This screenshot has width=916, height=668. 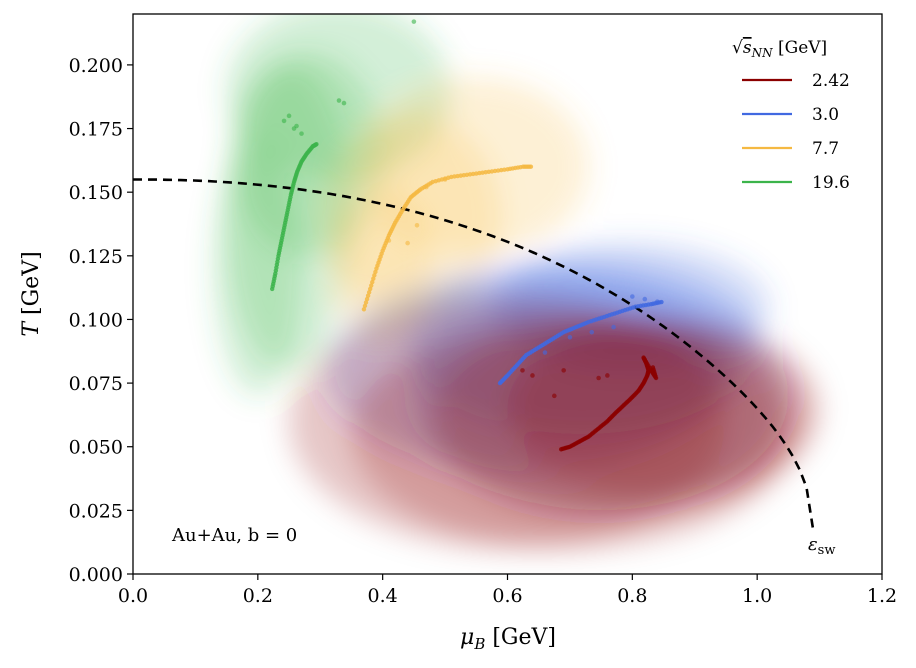 I want to click on y-tick-label: 0.075, so click(x=96, y=384).